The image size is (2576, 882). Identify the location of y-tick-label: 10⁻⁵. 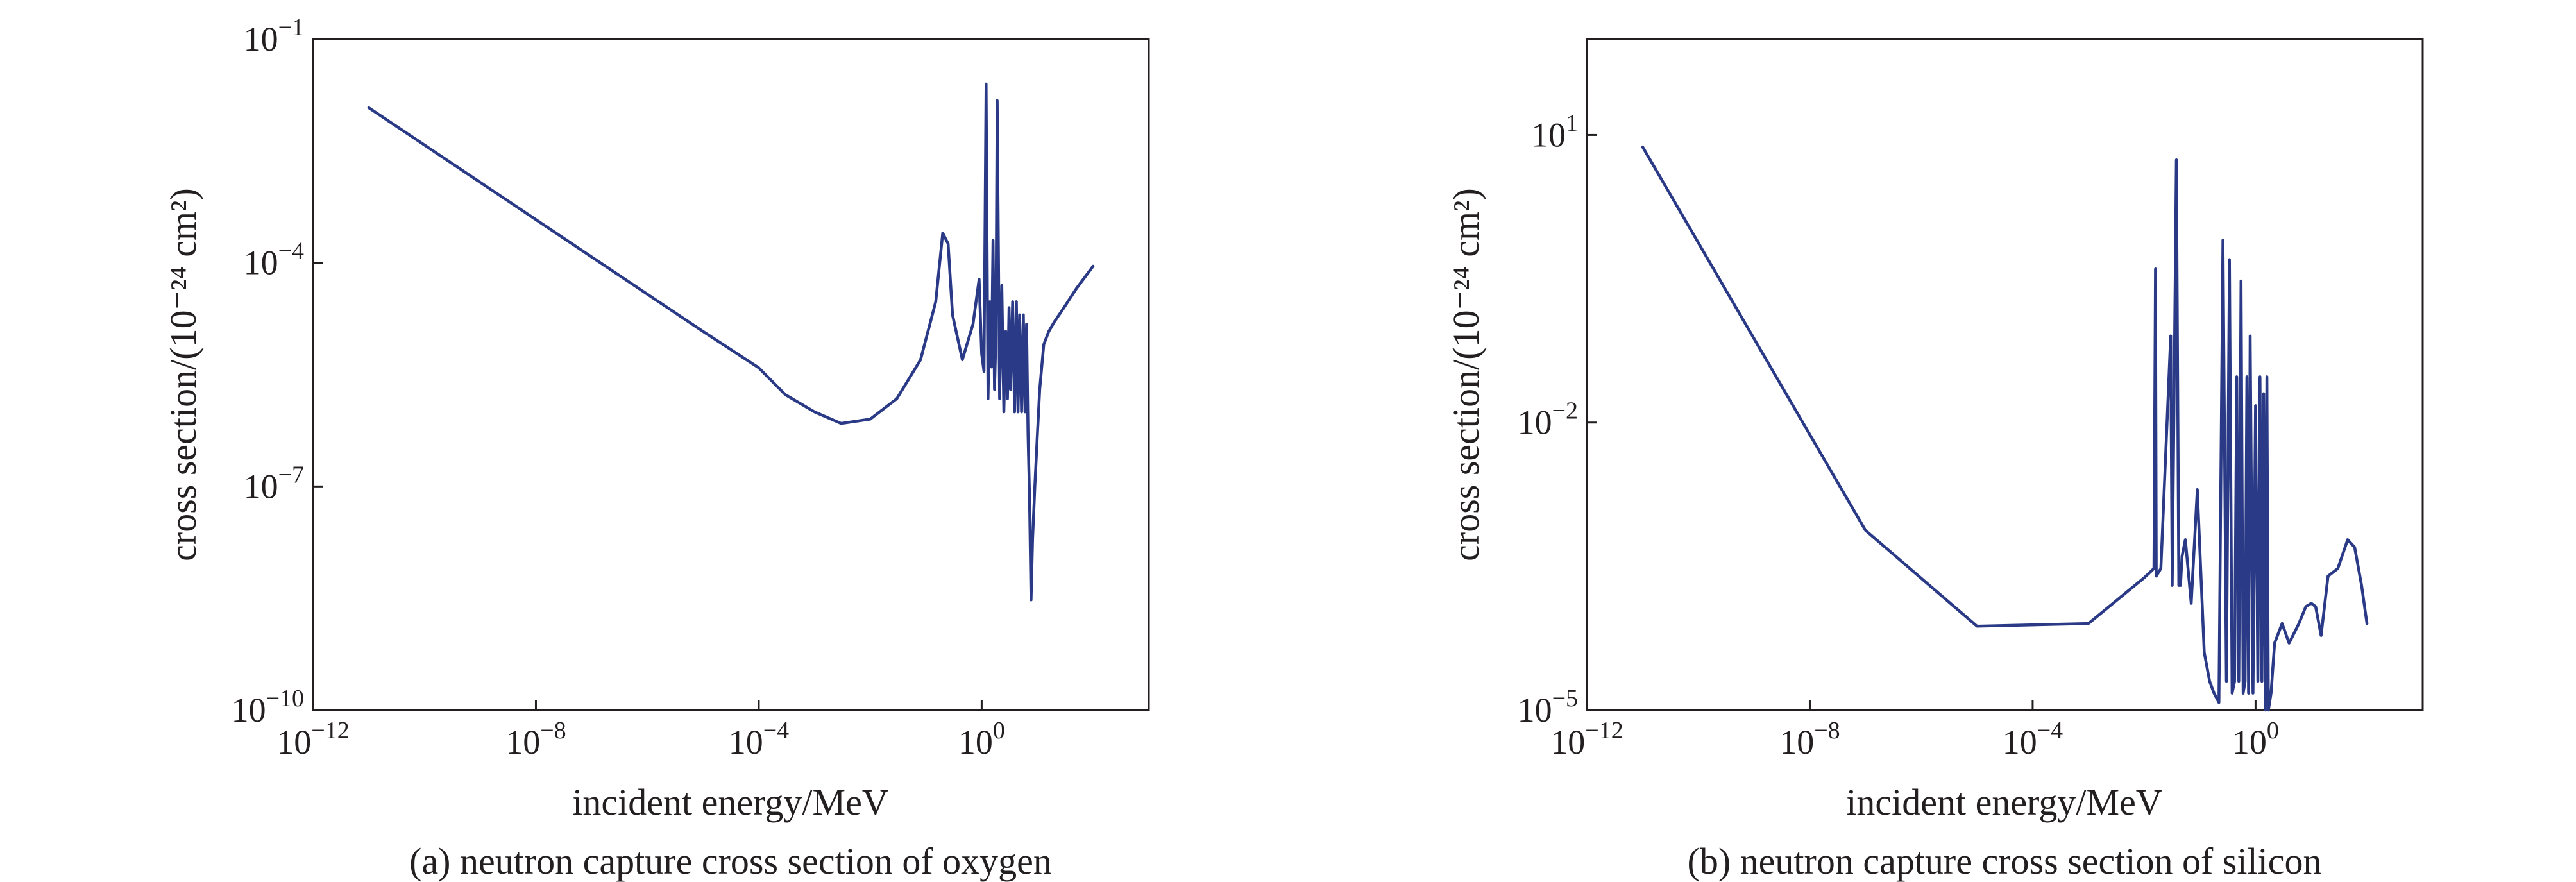
(1548, 707).